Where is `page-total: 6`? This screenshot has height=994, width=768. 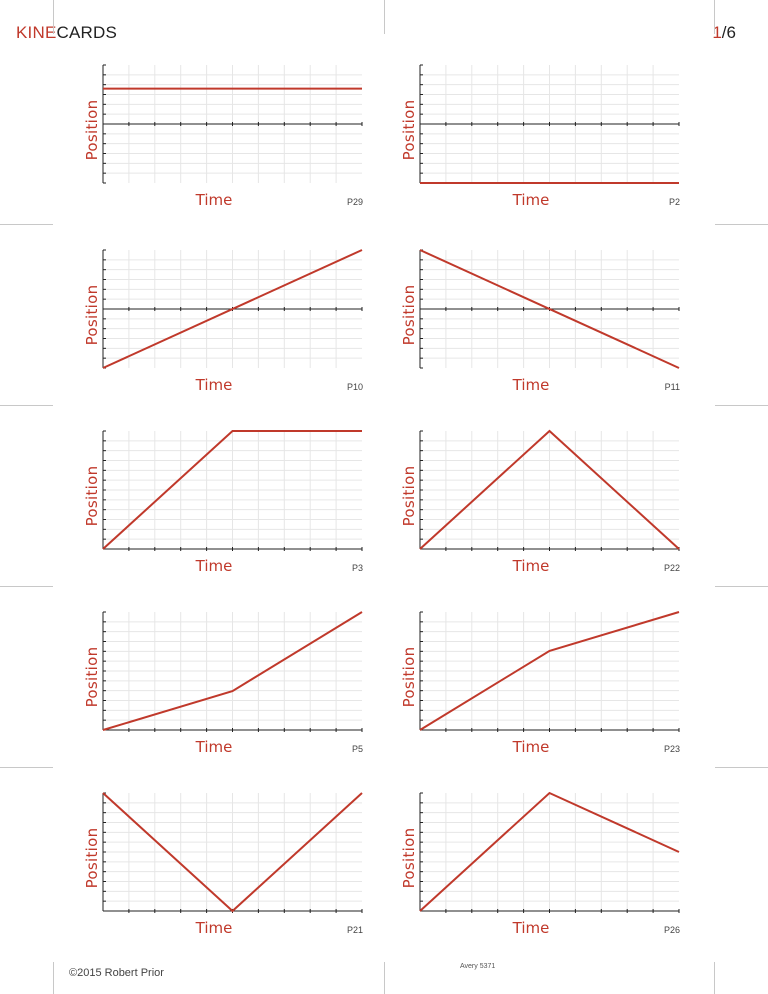 page-total: 6 is located at coordinates (731, 32).